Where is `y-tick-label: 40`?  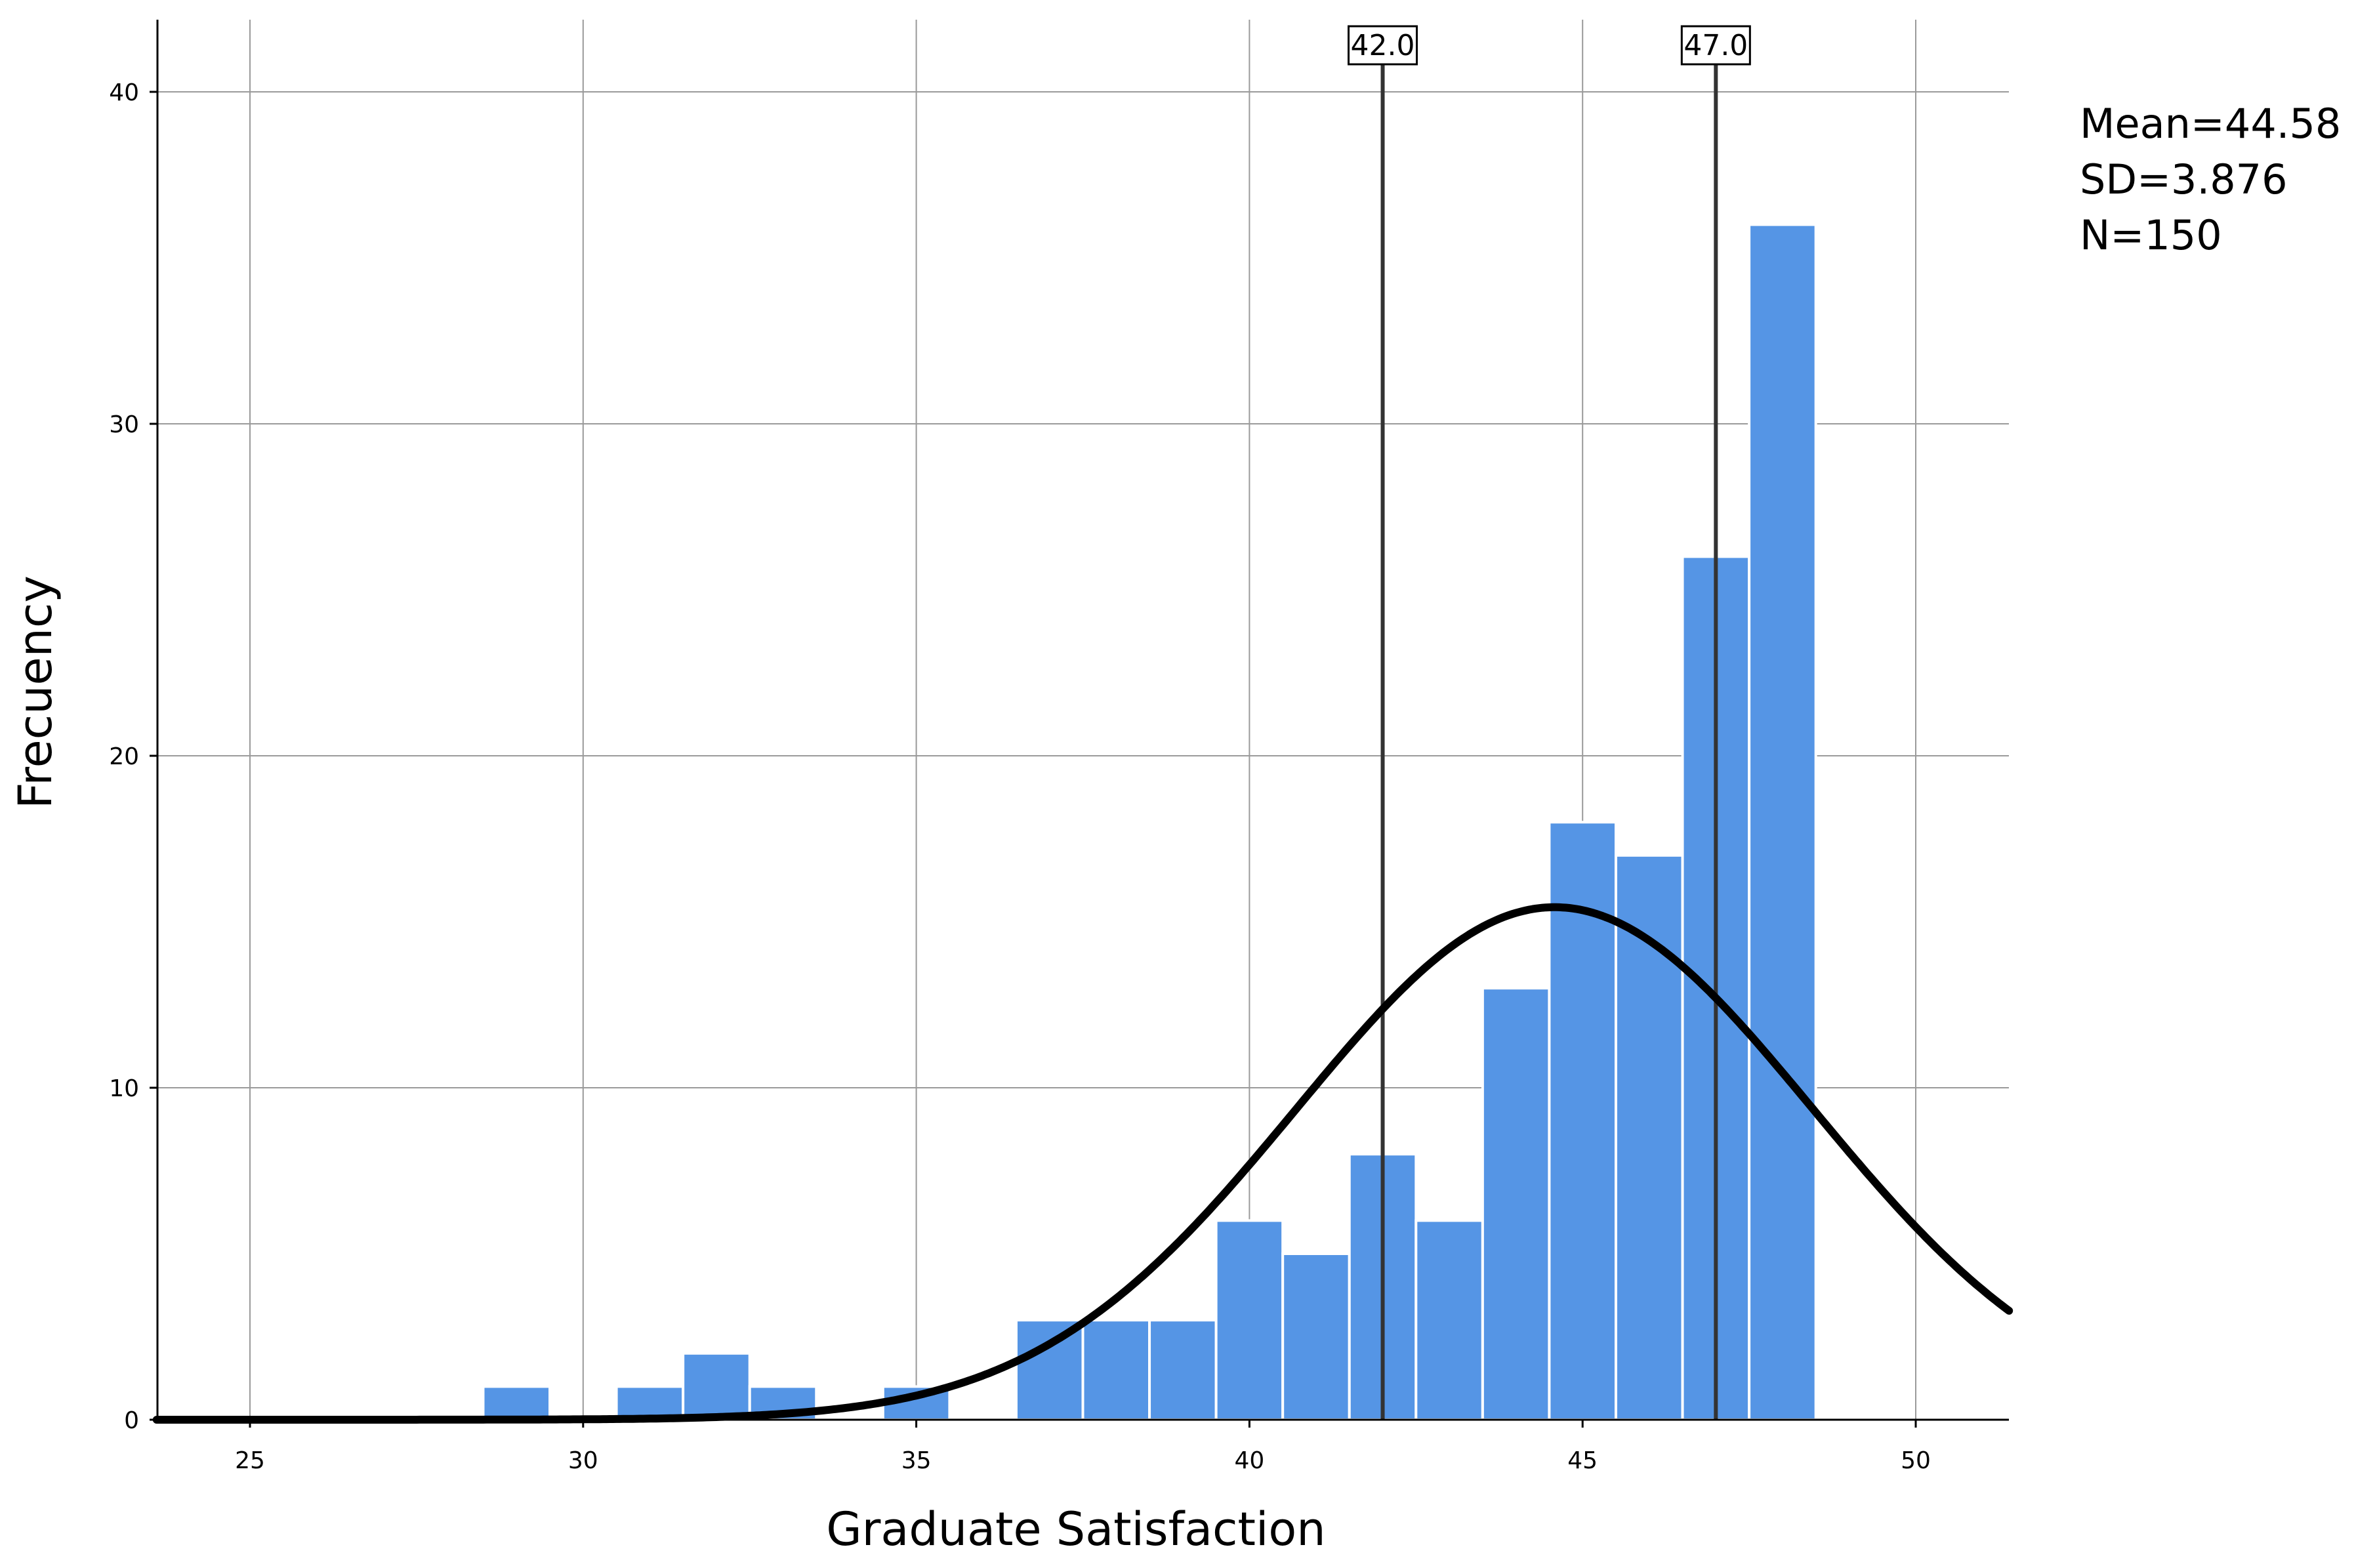 y-tick-label: 40 is located at coordinates (124, 92).